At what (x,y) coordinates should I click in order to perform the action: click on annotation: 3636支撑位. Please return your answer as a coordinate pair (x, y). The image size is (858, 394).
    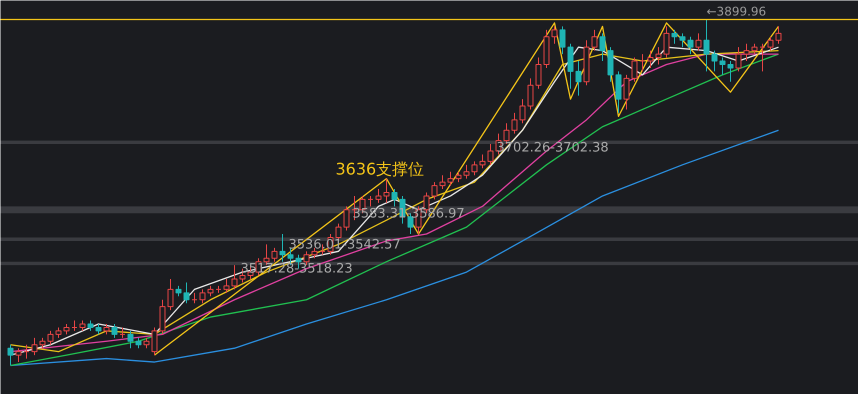
    Looking at the image, I should click on (380, 169).